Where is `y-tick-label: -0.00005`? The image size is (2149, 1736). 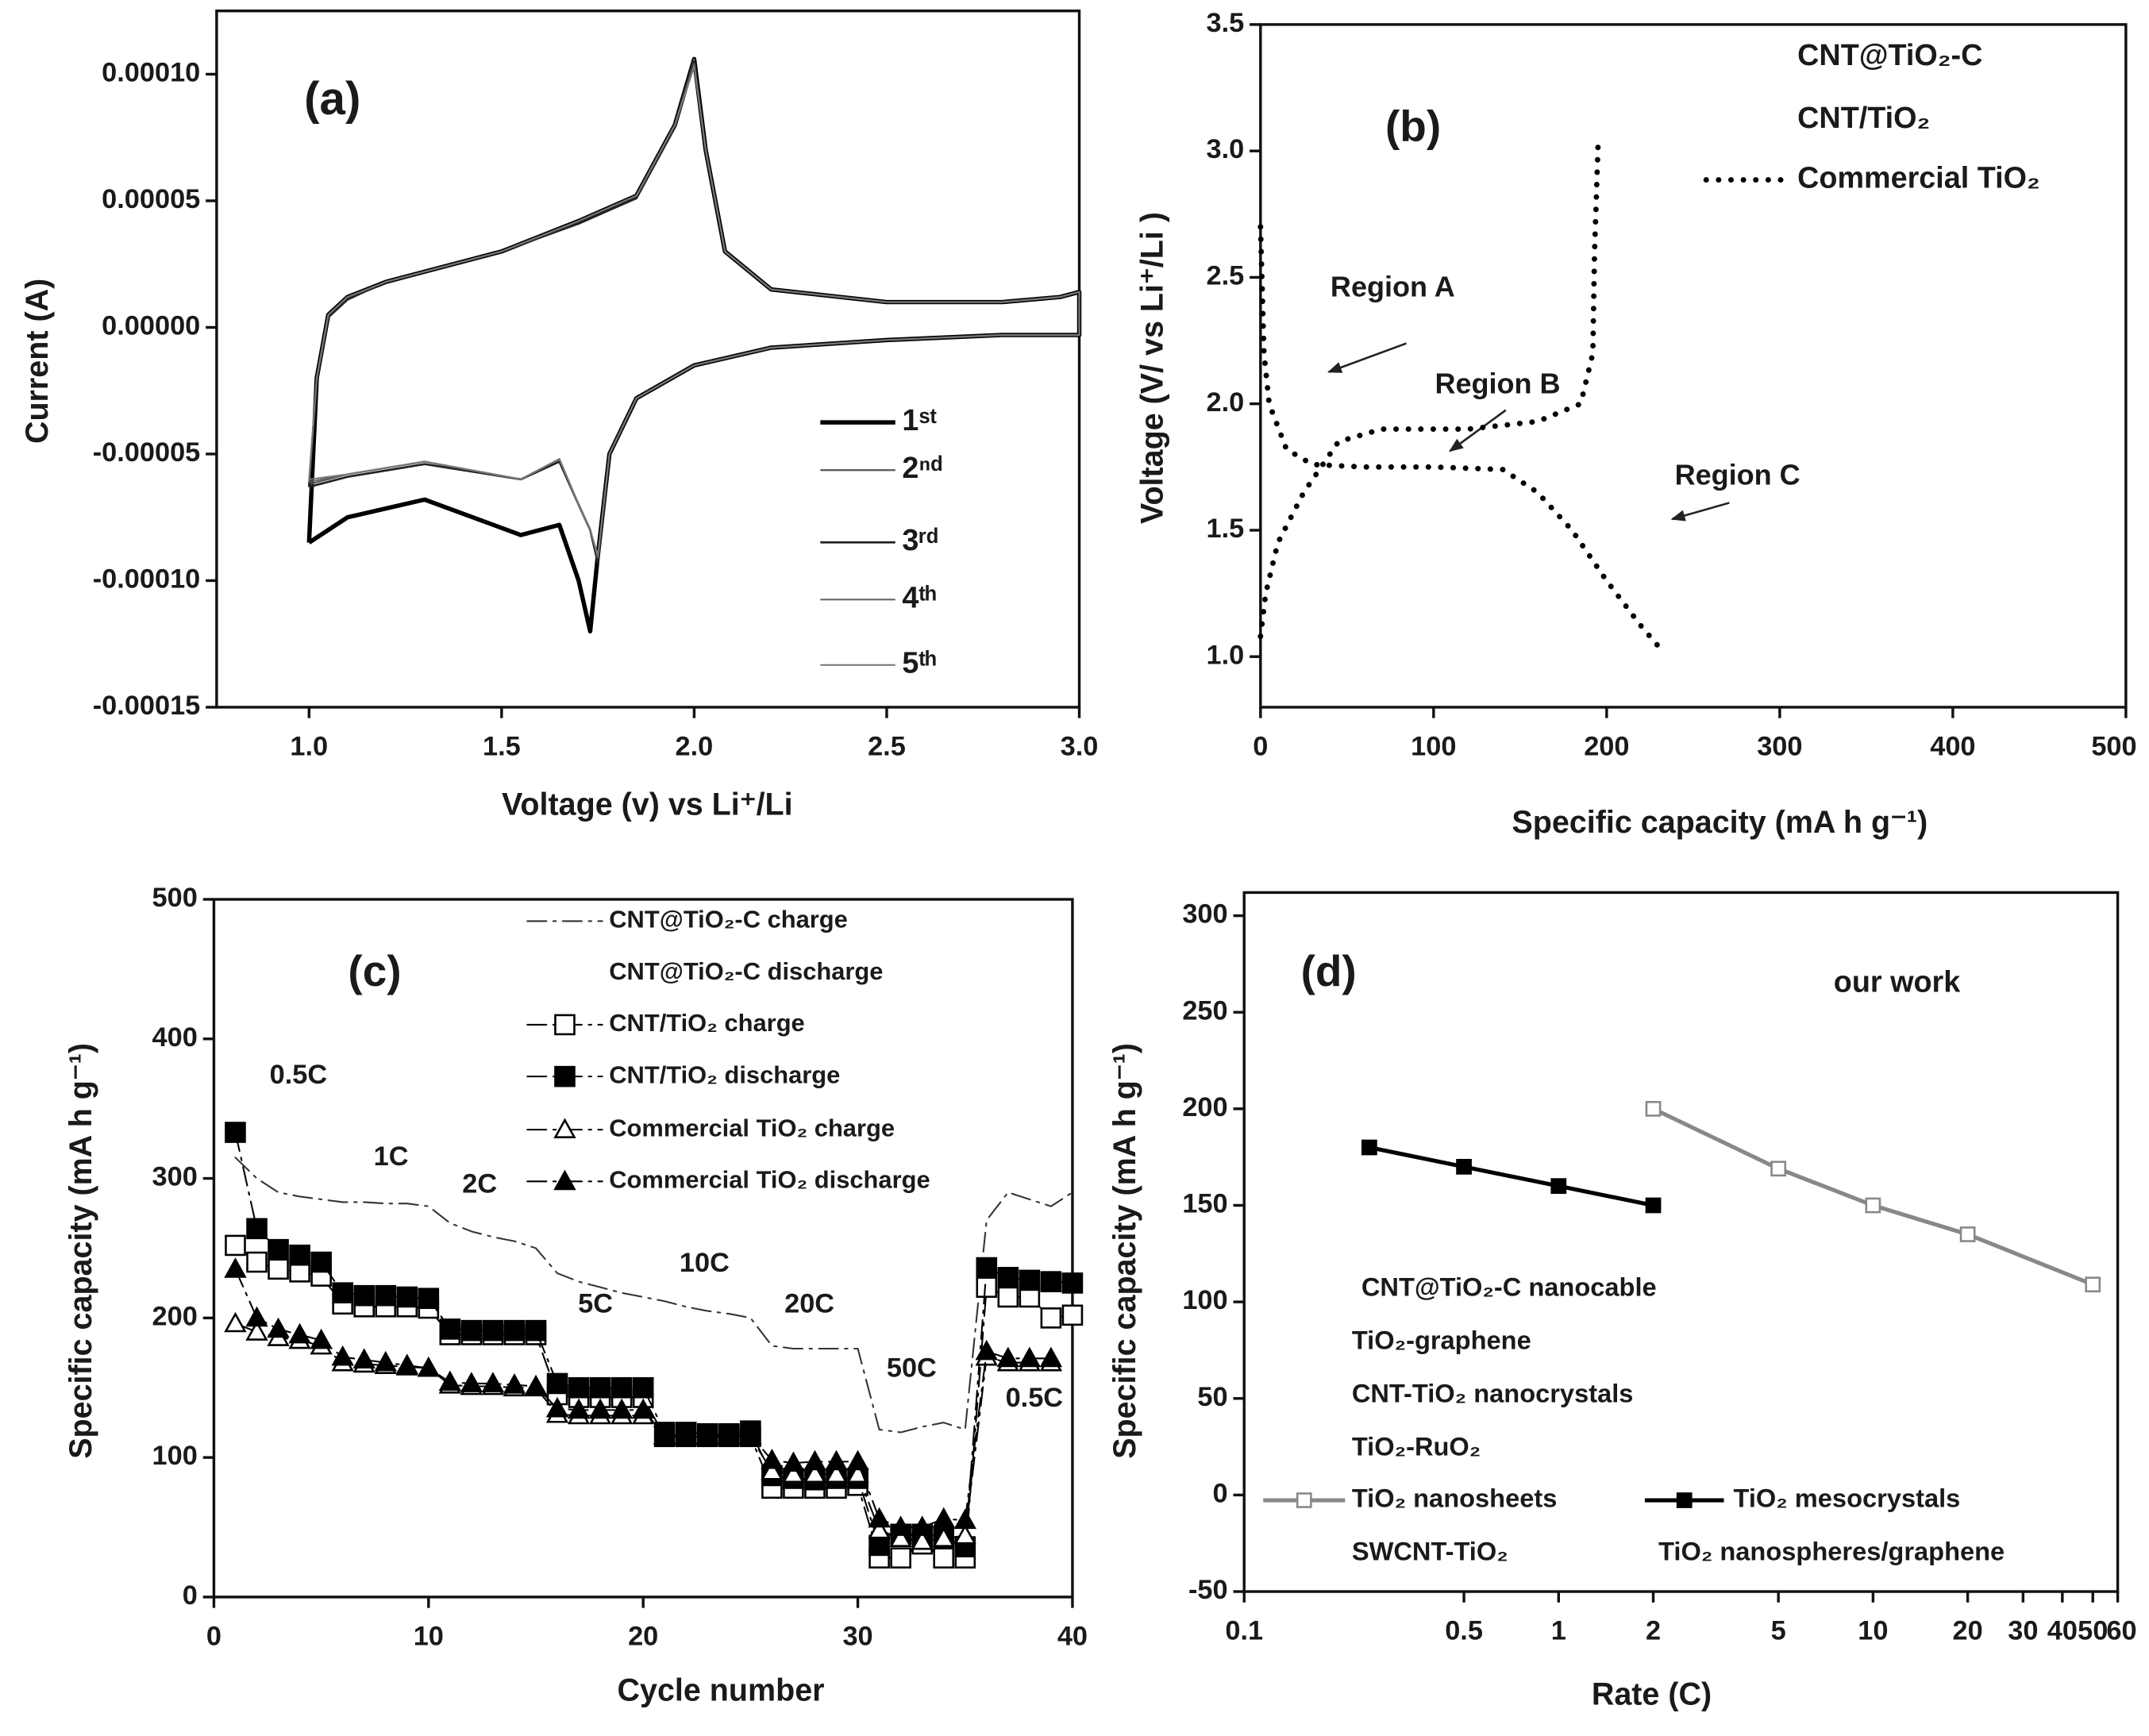
y-tick-label: -0.00005 is located at coordinates (147, 452).